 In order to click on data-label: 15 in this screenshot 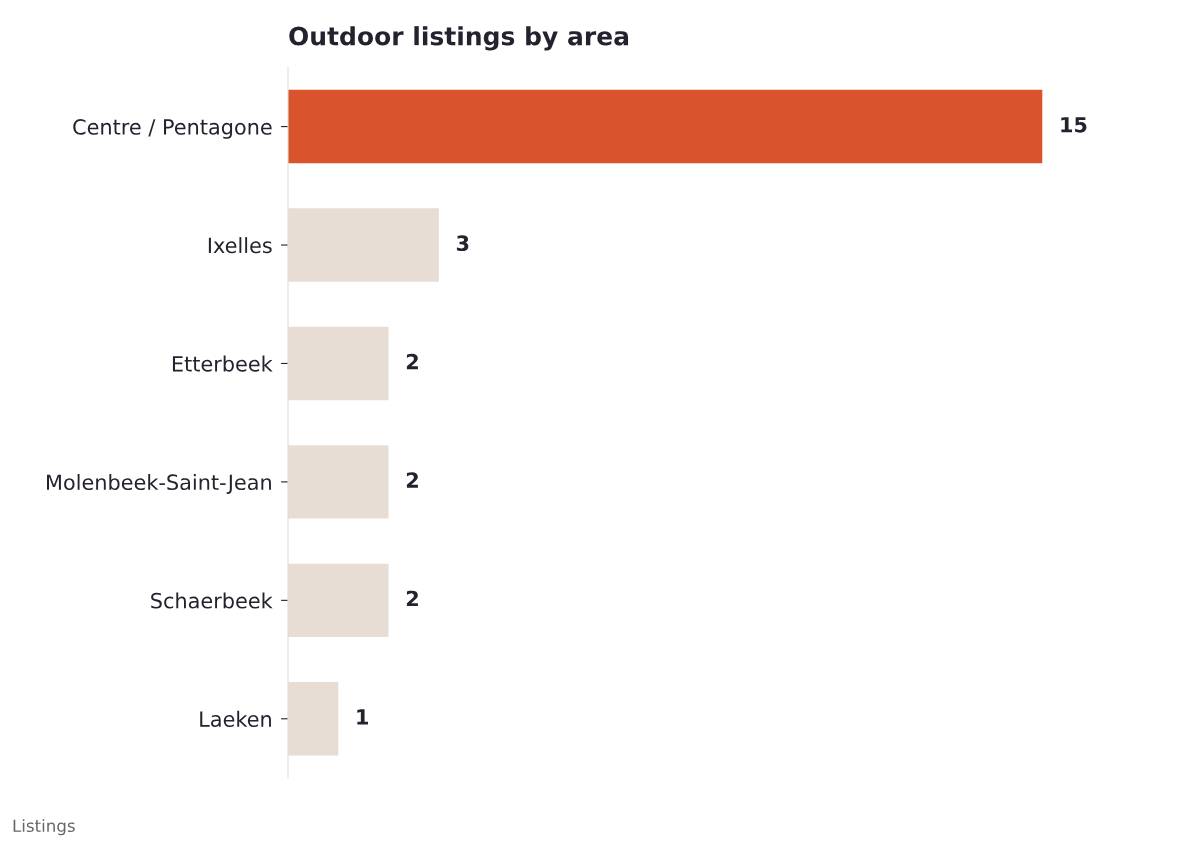, I will do `click(1074, 125)`.